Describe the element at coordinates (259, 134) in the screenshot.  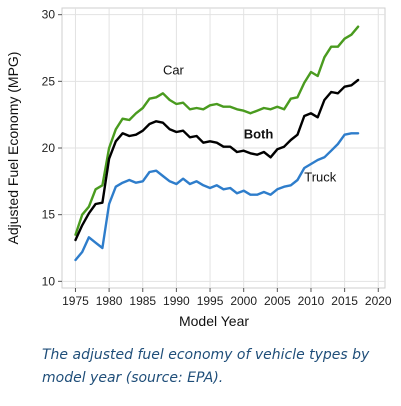
I see `series-label-both: Both` at that location.